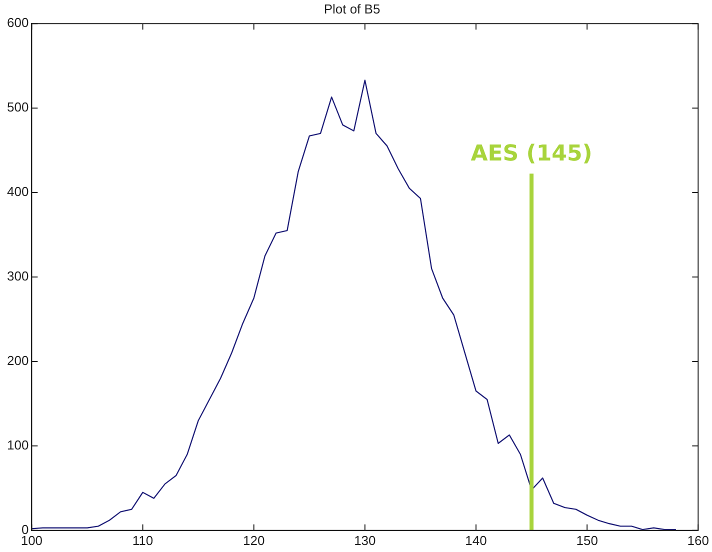  Describe the element at coordinates (253, 540) in the screenshot. I see `x-tick-label: 120` at that location.